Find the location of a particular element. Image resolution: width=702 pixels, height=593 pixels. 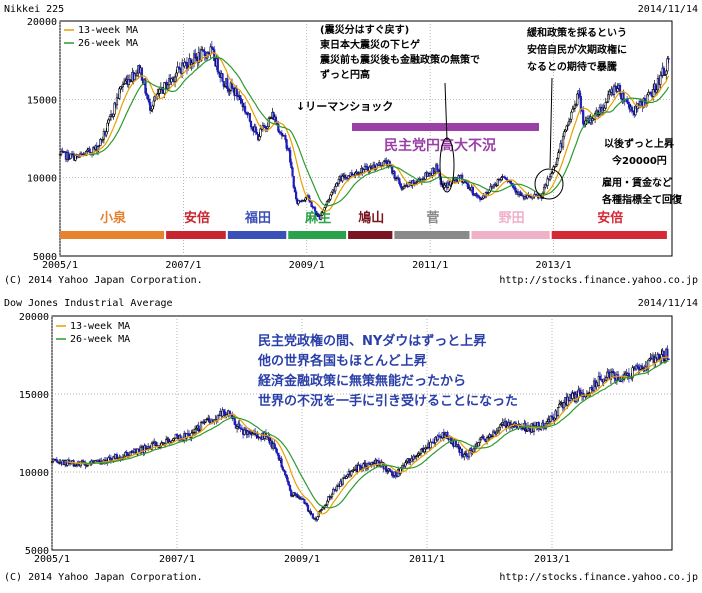

dpj-era-purple-bar is located at coordinates (445, 127).